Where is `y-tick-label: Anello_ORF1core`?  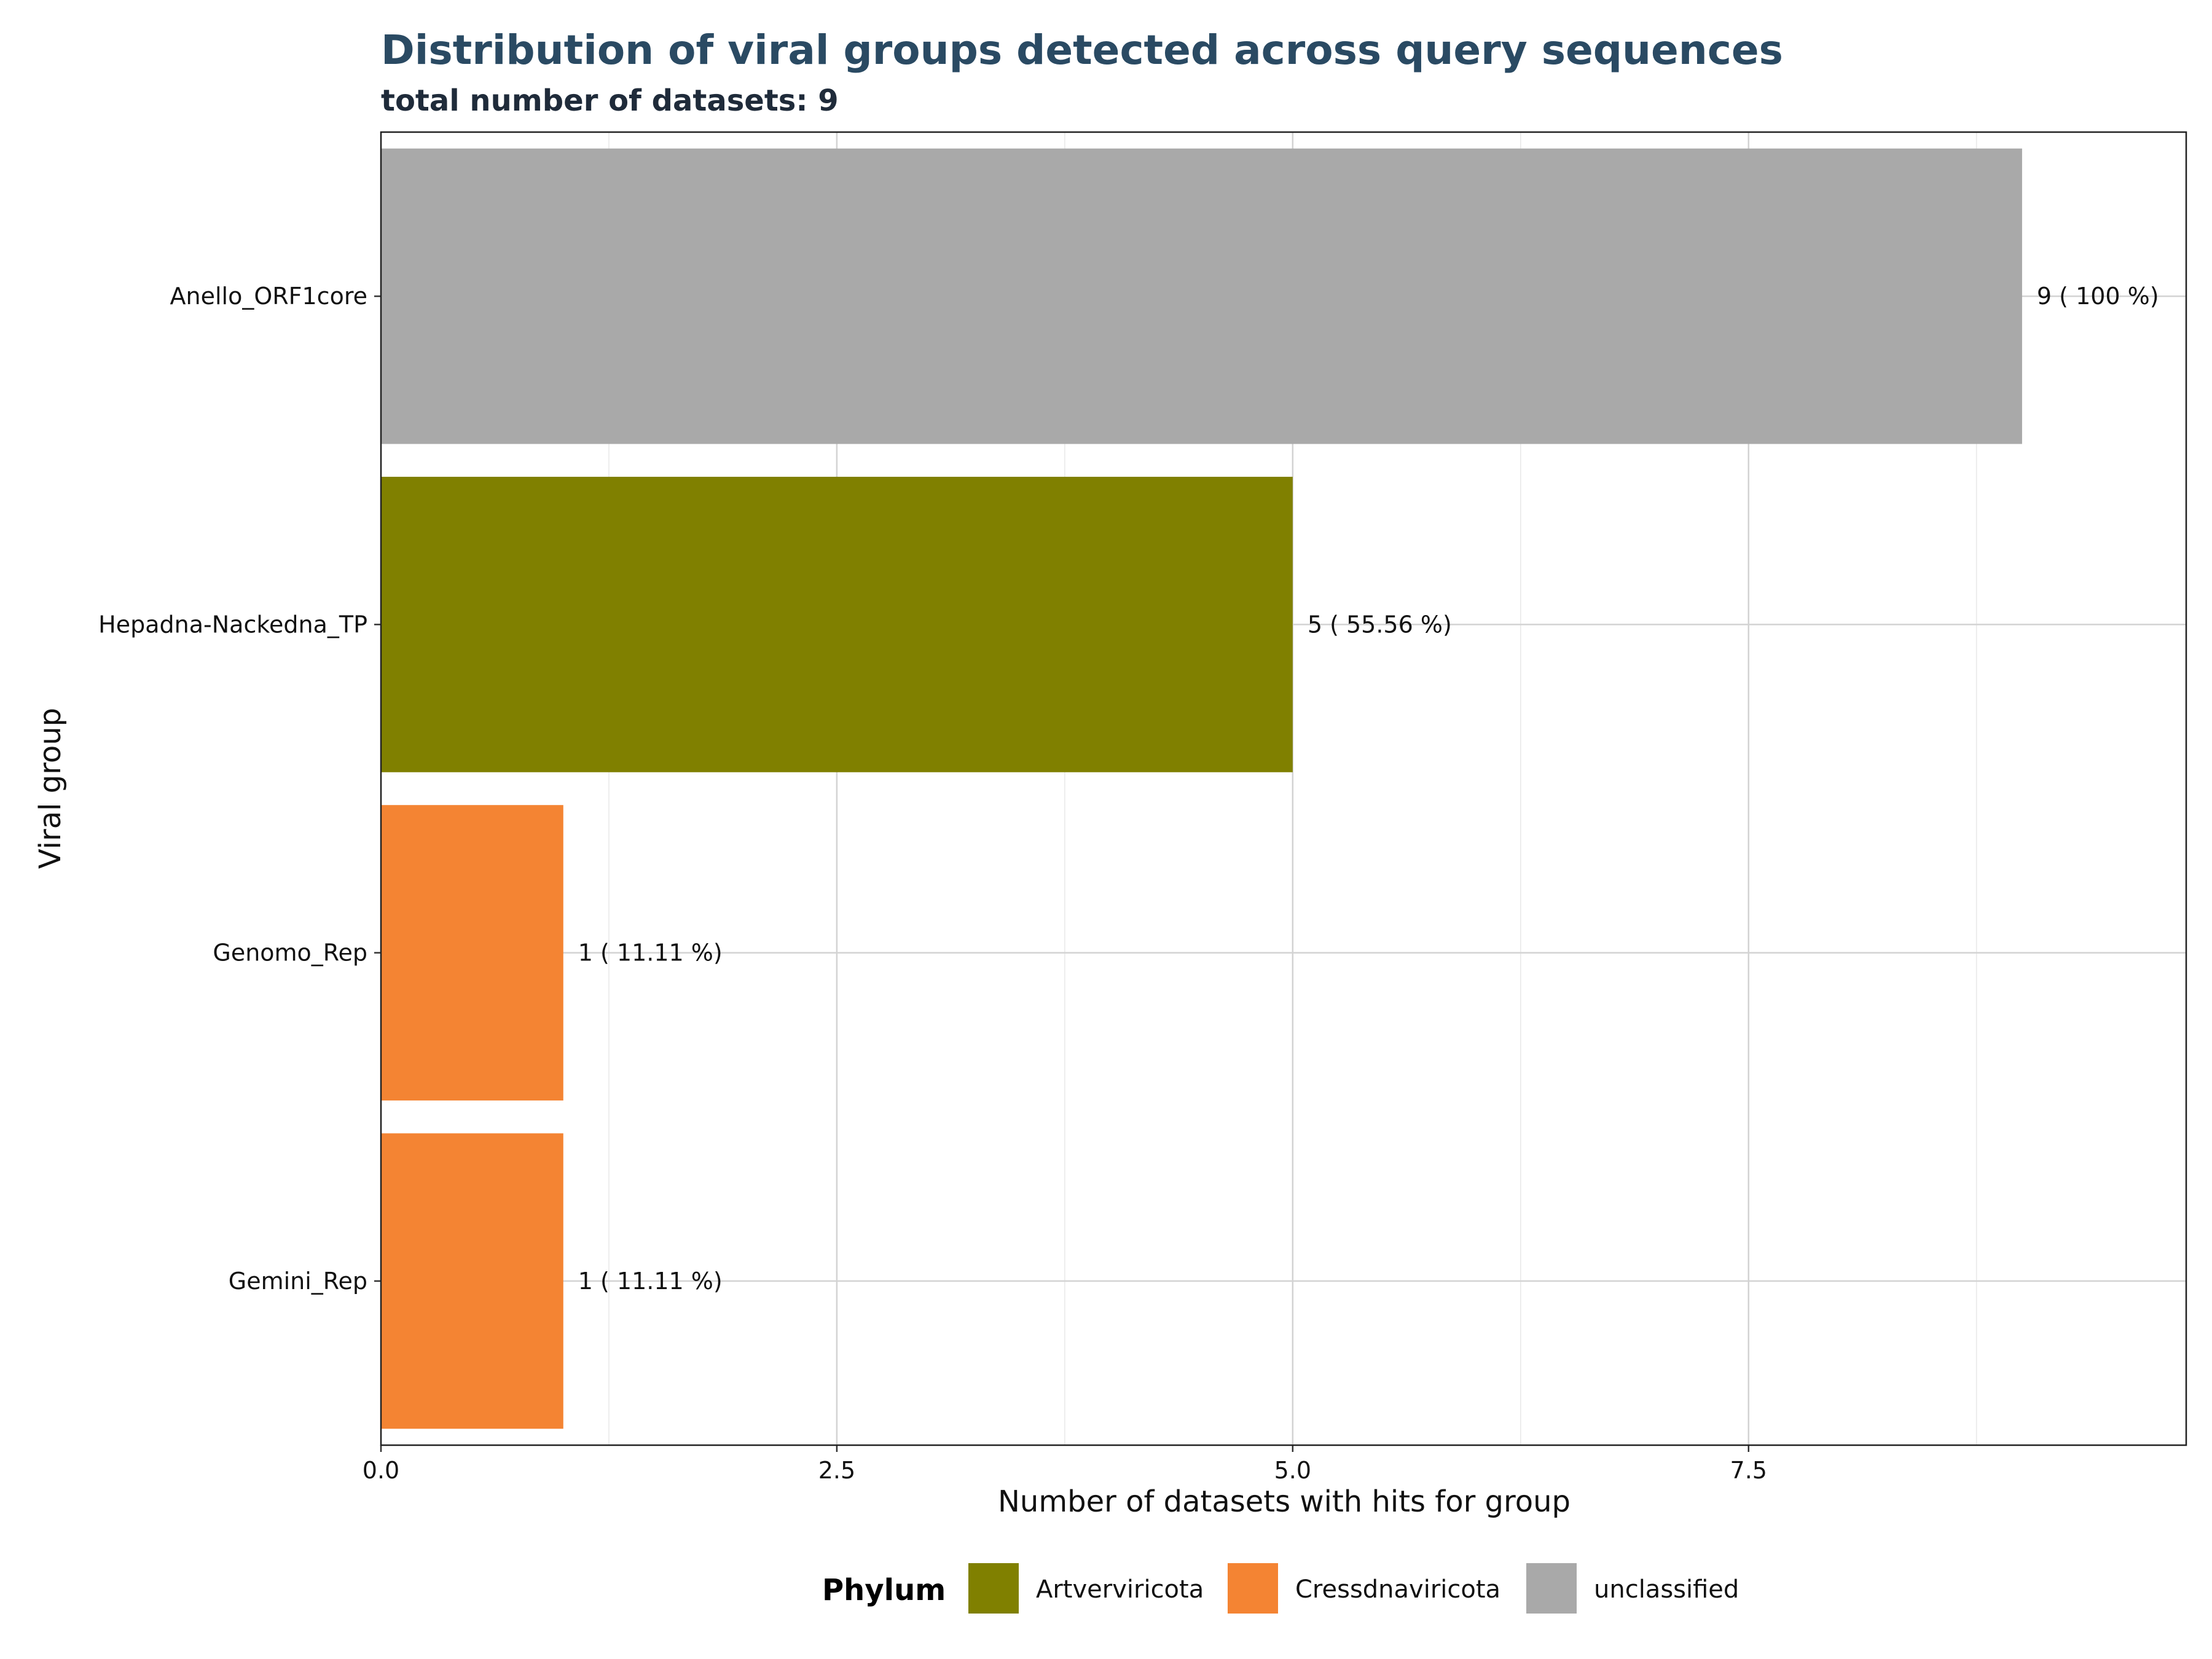
y-tick-label: Anello_ORF1core is located at coordinates (268, 296).